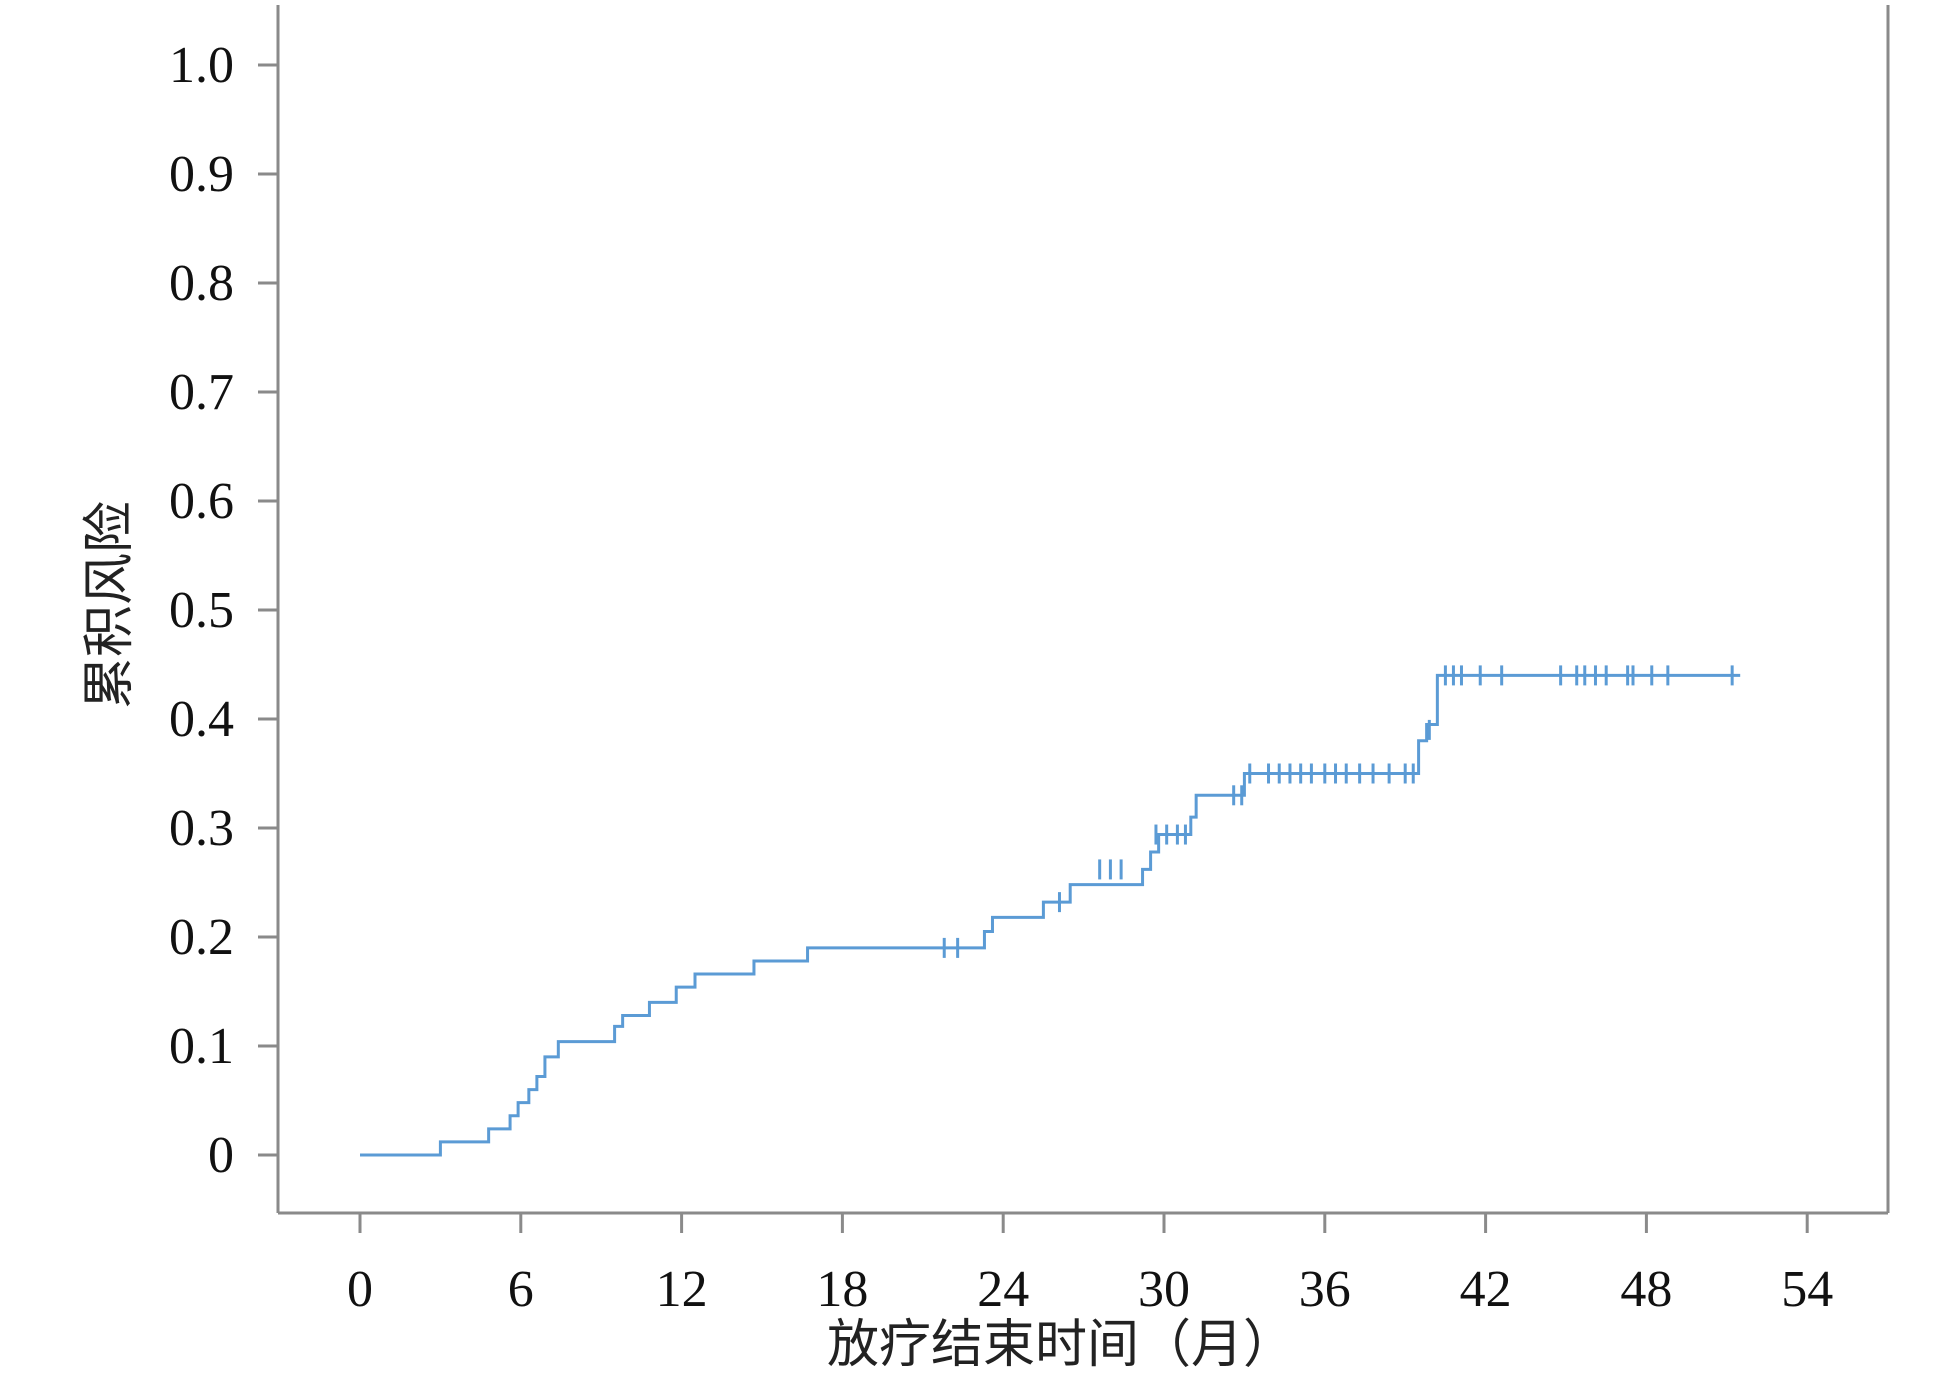 This screenshot has height=1377, width=1937. I want to click on y-axis-title: 累积风险, so click(110, 605).